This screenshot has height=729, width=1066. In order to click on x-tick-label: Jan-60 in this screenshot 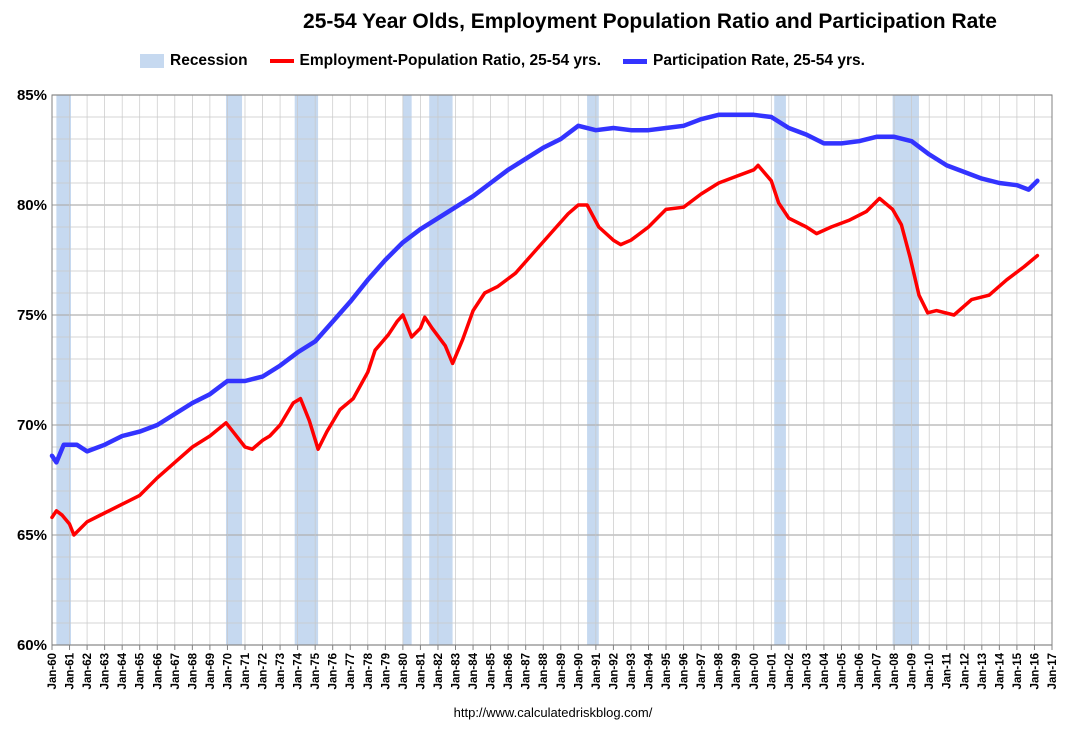, I will do `click(53, 671)`.